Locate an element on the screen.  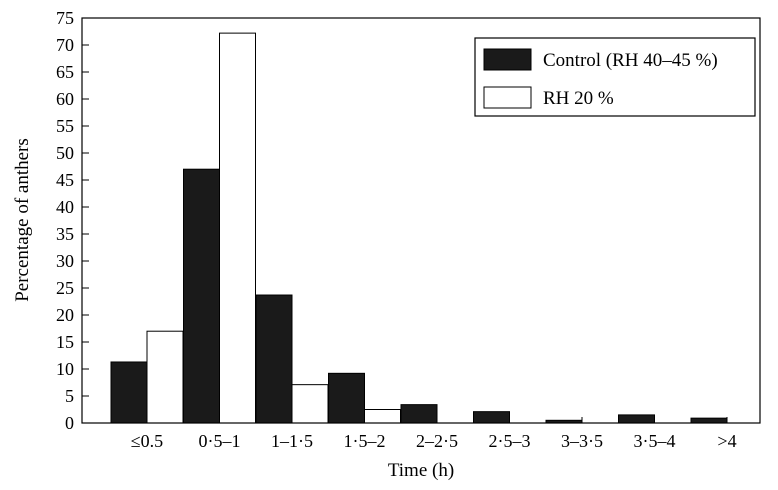
legend-label-rh20: RH 20 % is located at coordinates (578, 98).